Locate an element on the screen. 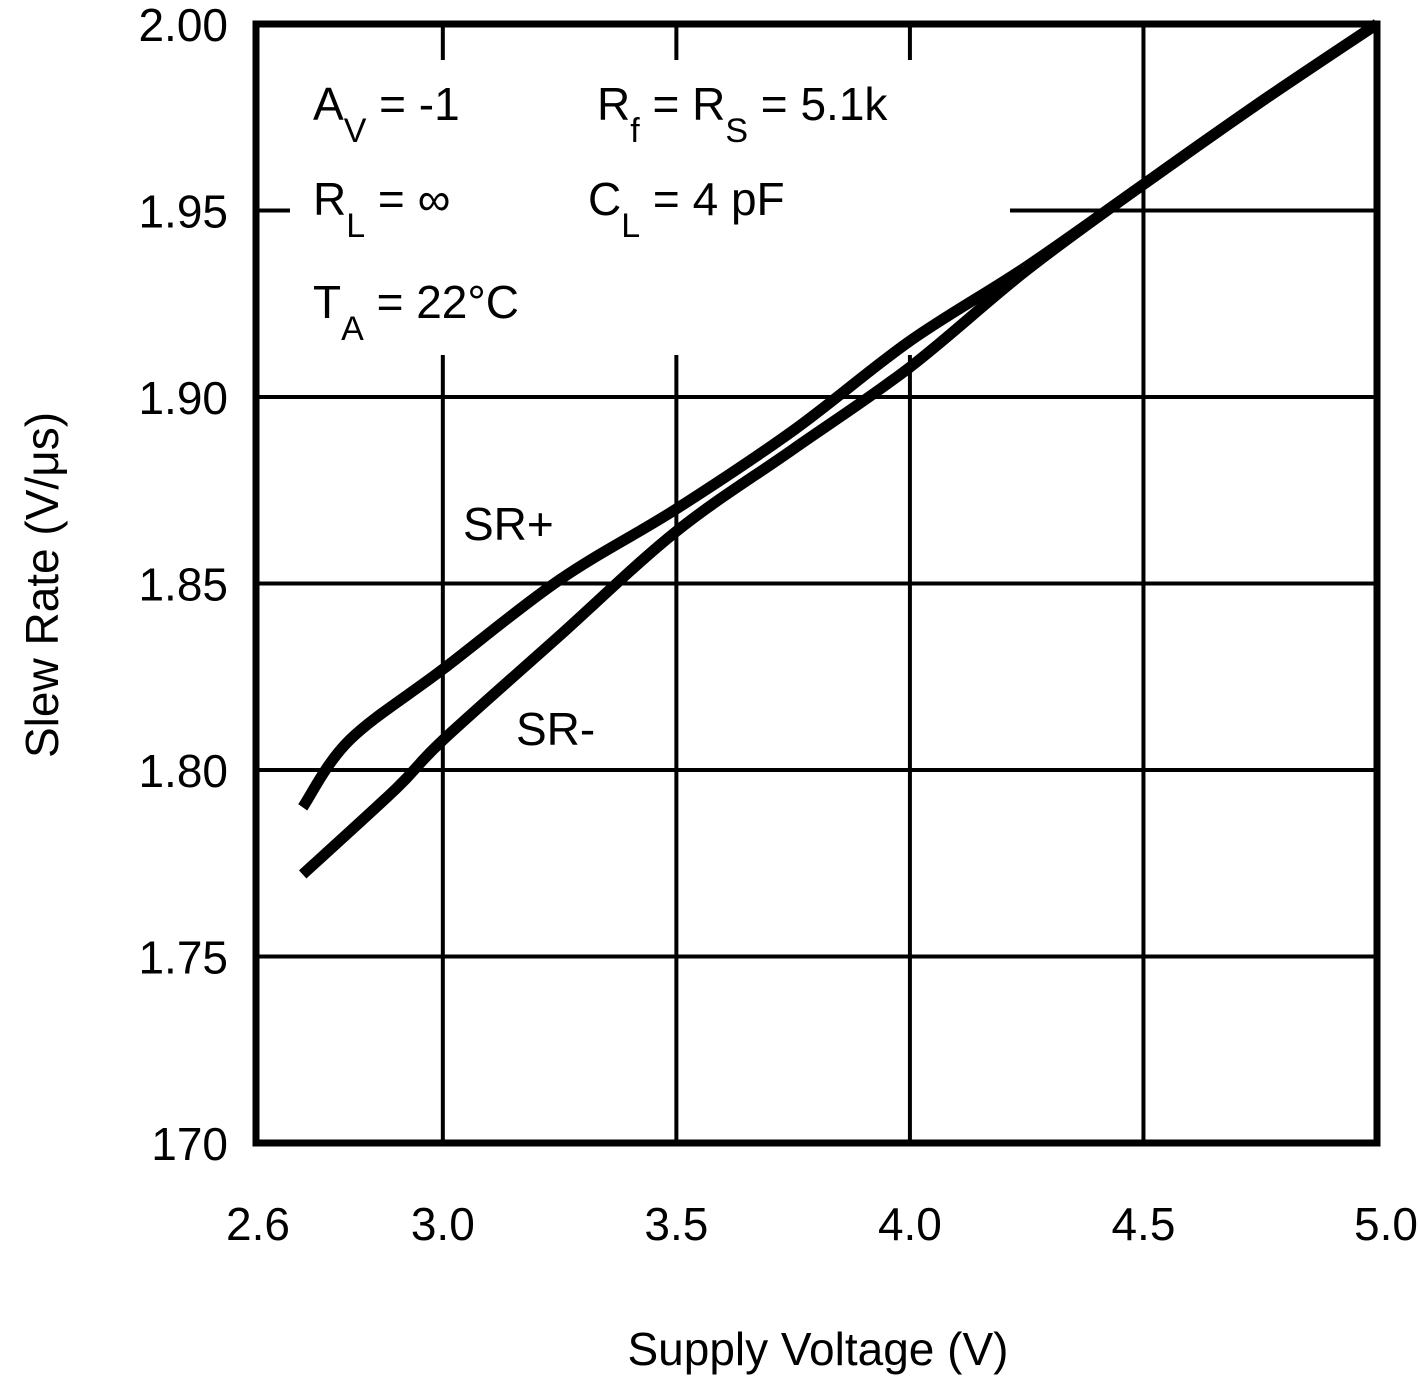 The width and height of the screenshot is (1420, 1378). y-tick-label: 1.90 is located at coordinates (183, 398).